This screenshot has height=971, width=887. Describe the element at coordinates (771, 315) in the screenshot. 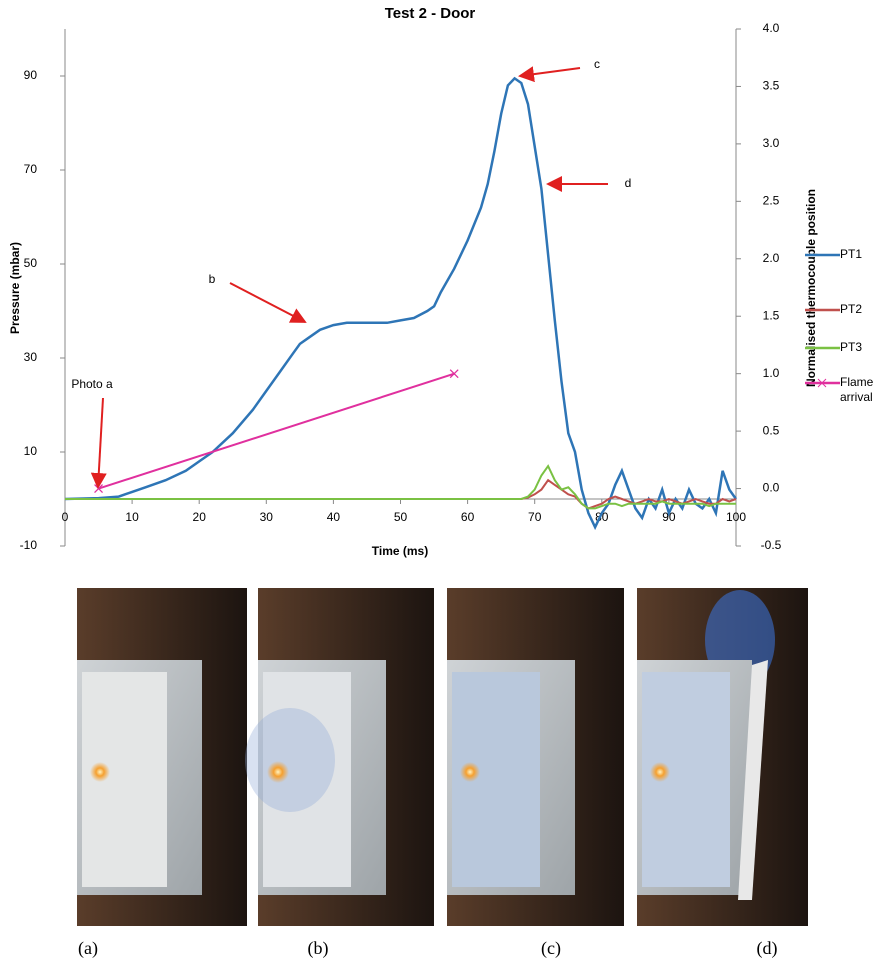

I see `y2-tick-label: 1.5` at that location.